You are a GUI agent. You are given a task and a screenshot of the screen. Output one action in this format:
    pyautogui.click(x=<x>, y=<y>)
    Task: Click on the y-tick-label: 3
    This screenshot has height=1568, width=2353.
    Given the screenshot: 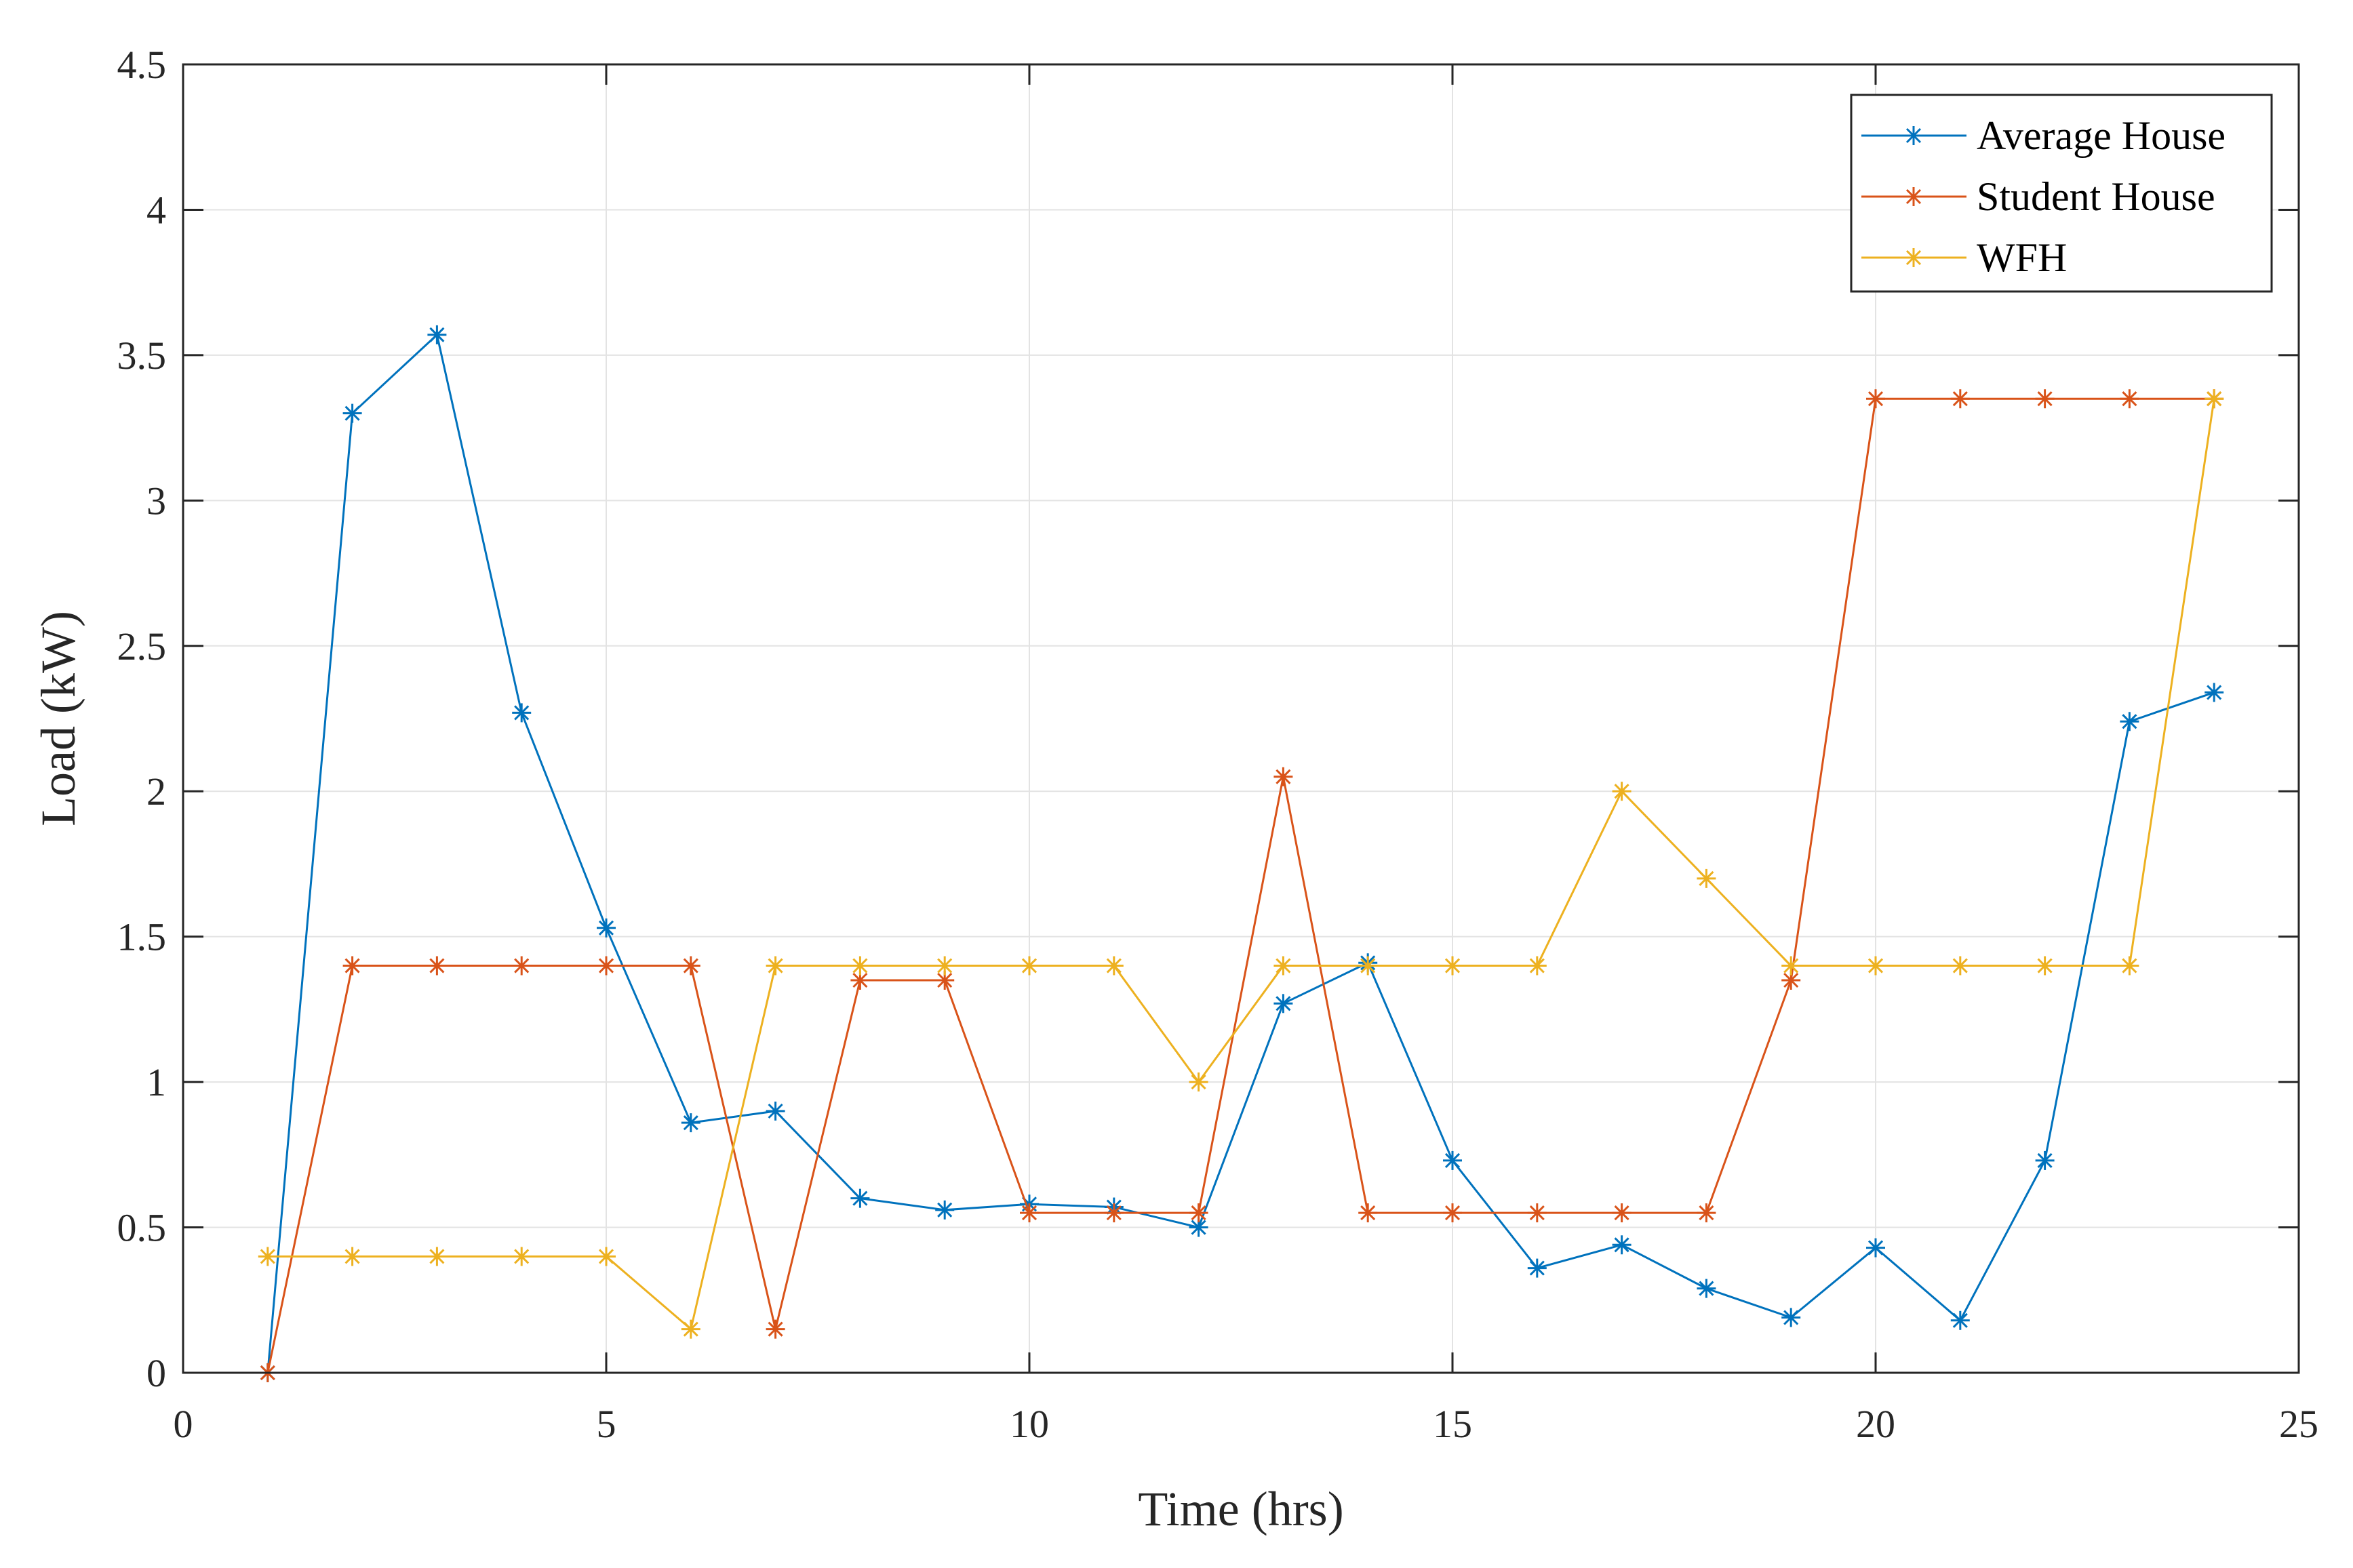 What is the action you would take?
    pyautogui.click(x=156, y=501)
    